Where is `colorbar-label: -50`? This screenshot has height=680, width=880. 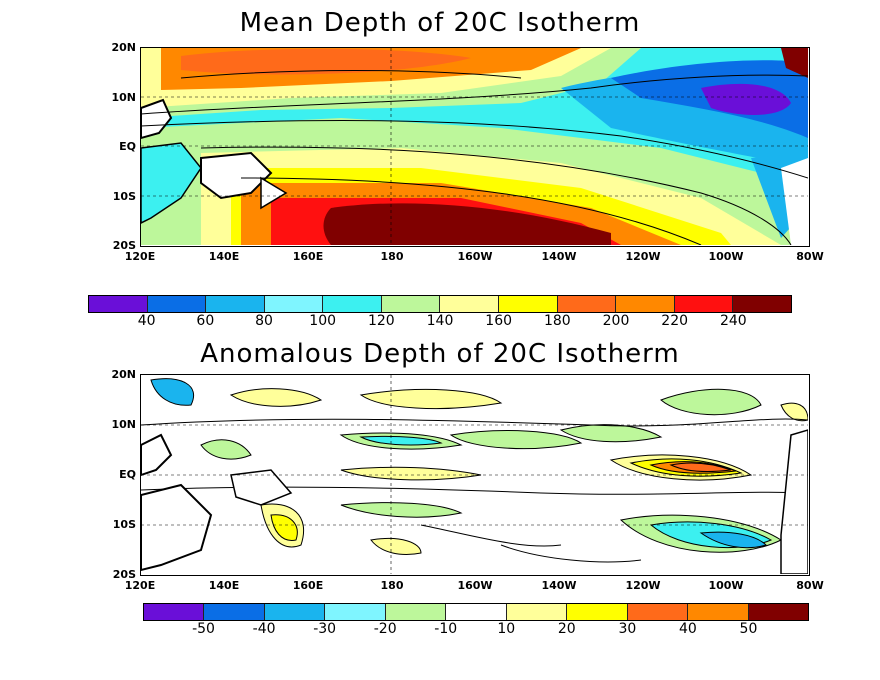
colorbar-label: -50 is located at coordinates (203, 629).